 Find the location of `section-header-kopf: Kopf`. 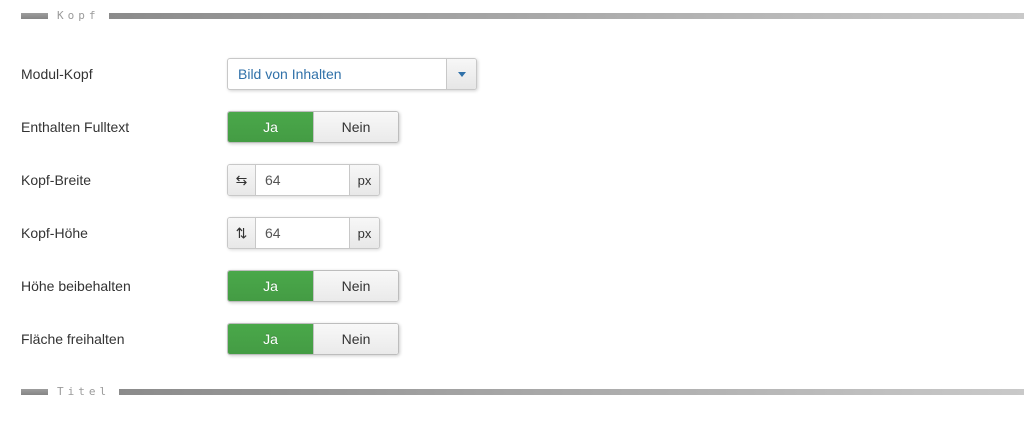

section-header-kopf: Kopf is located at coordinates (522, 16).